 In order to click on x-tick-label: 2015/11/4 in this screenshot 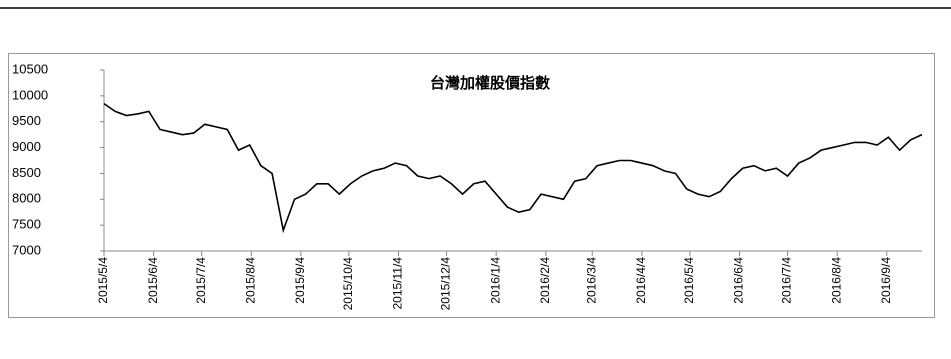, I will do `click(398, 283)`.